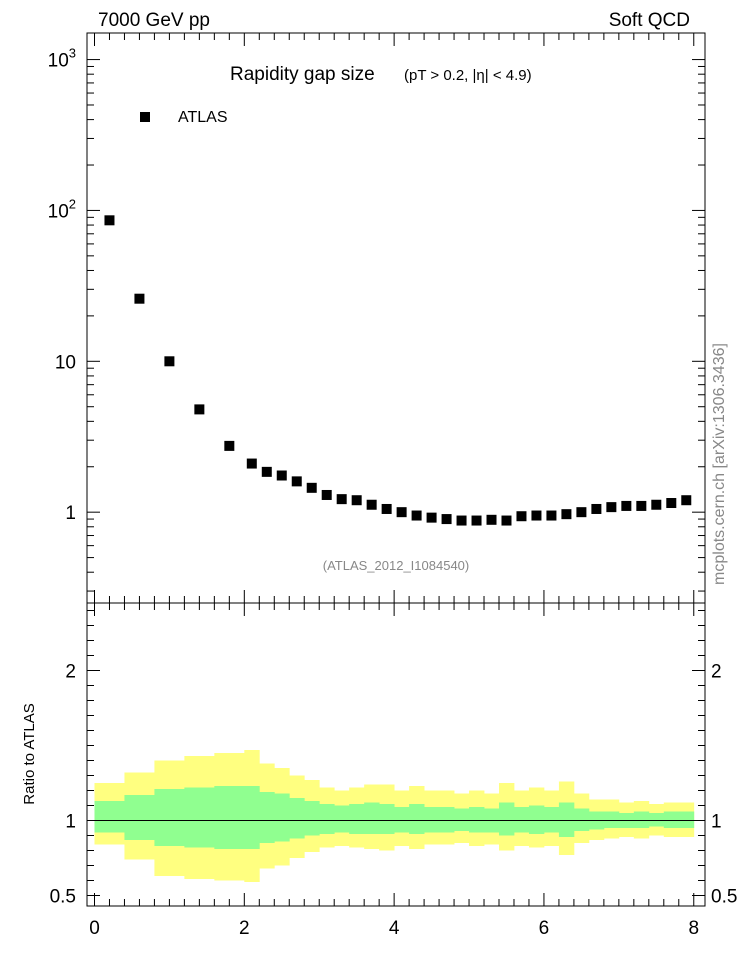 The width and height of the screenshot is (746, 972). I want to click on legend-marker-atlas, so click(145, 117).